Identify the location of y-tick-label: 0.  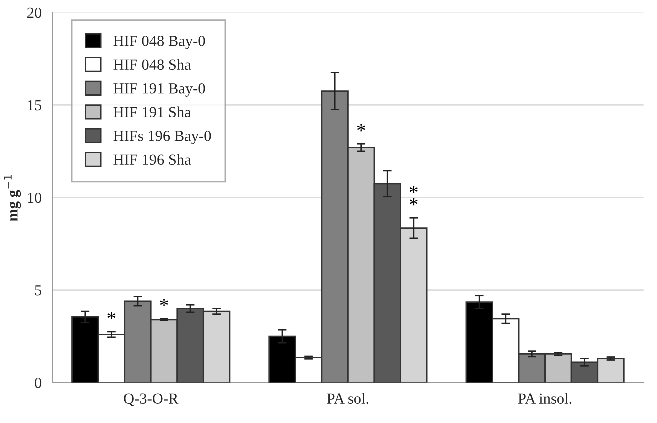
(38, 383).